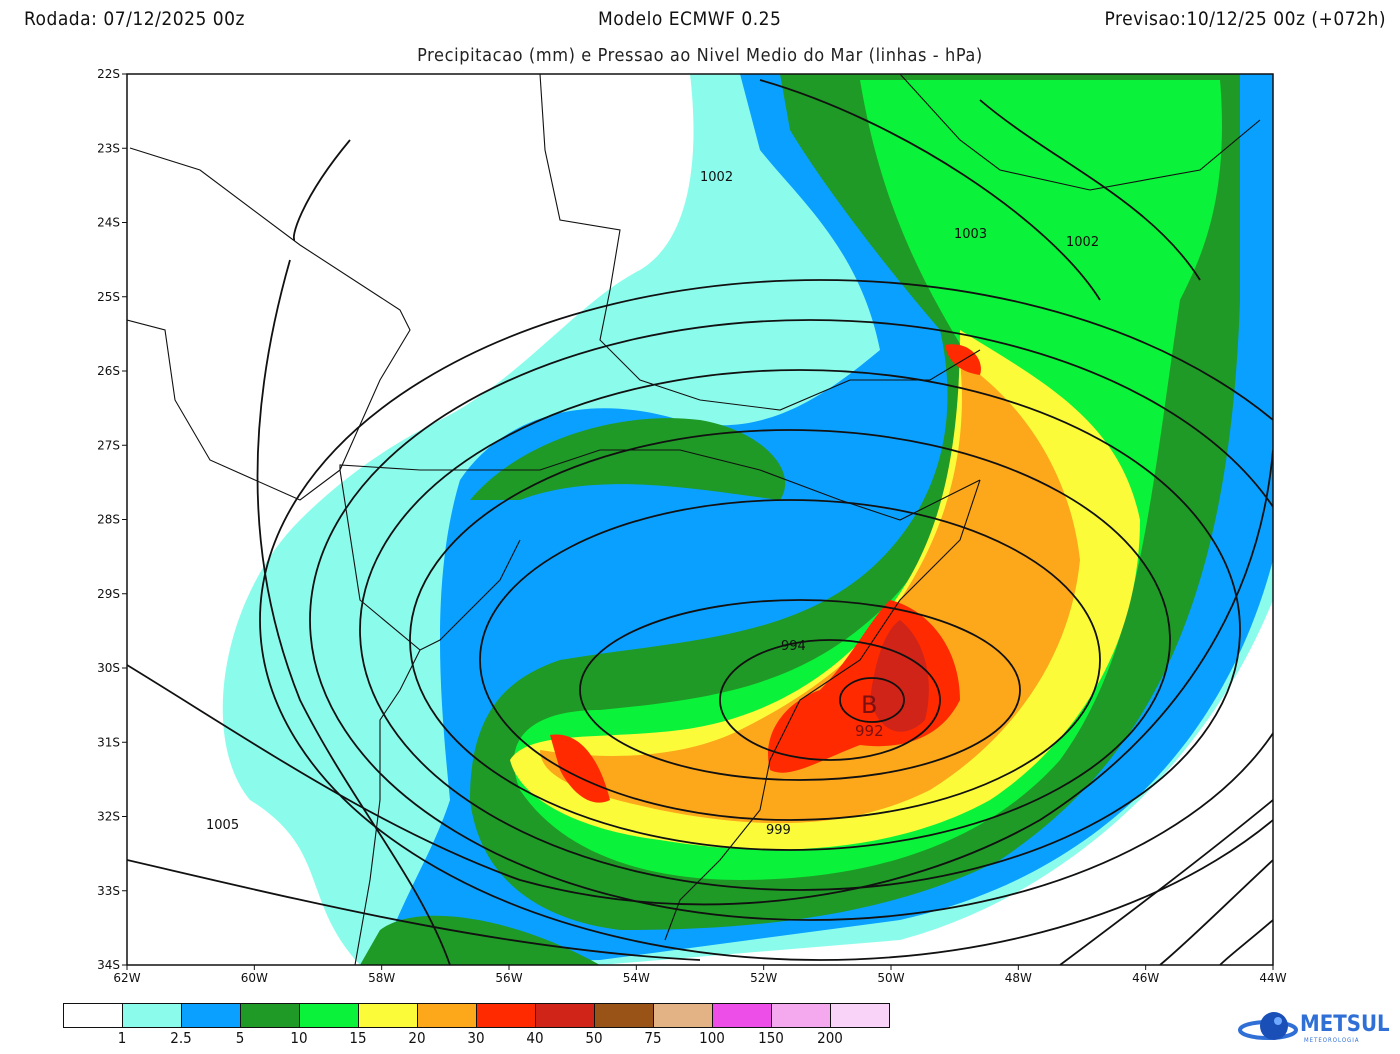 The height and width of the screenshot is (1054, 1400). I want to click on isobar-label: 994, so click(793, 646).